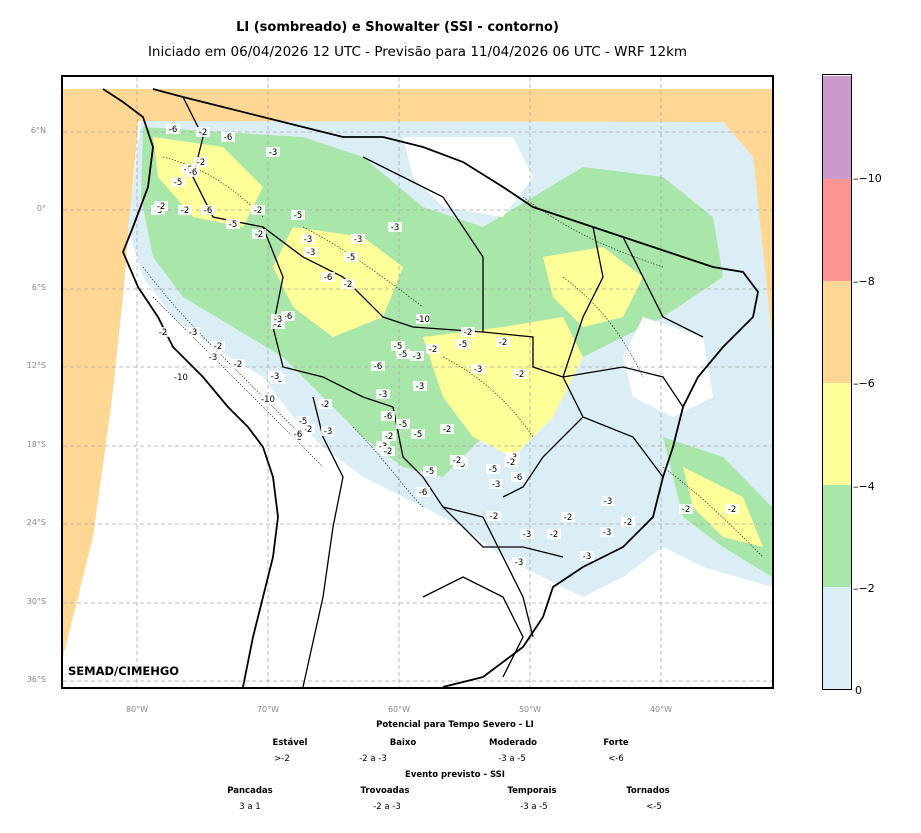 The height and width of the screenshot is (833, 921). I want to click on li-category-value: -2 a -3, so click(373, 759).